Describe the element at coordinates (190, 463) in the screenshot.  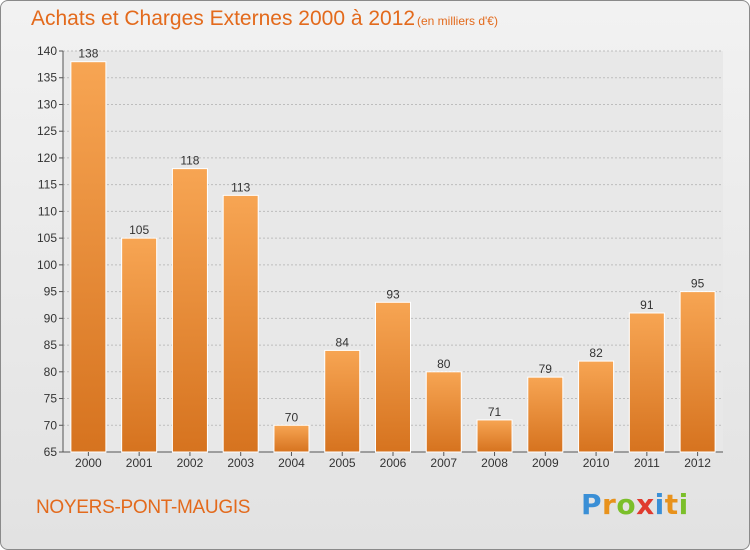
I see `x-tick-label: 2002` at that location.